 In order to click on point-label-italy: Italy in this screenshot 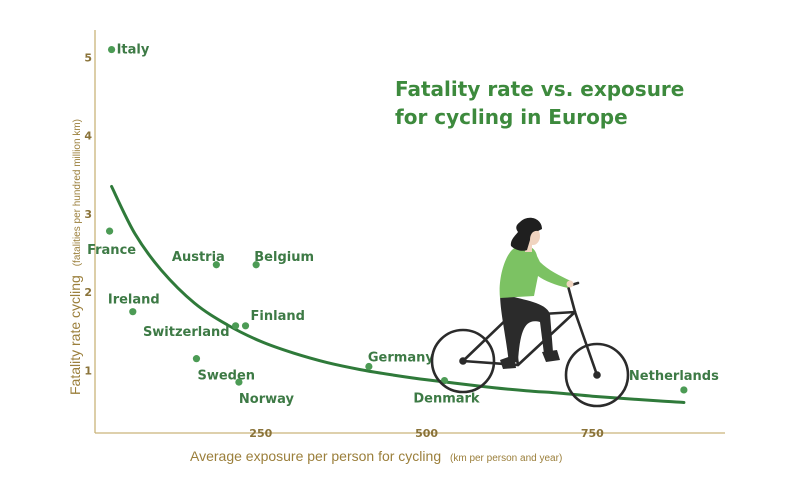, I will do `click(133, 50)`.